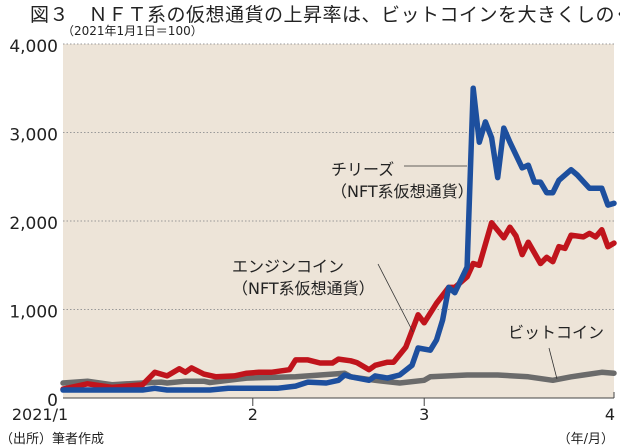  Describe the element at coordinates (52, 401) in the screenshot. I see `y-tick-label: 0` at that location.